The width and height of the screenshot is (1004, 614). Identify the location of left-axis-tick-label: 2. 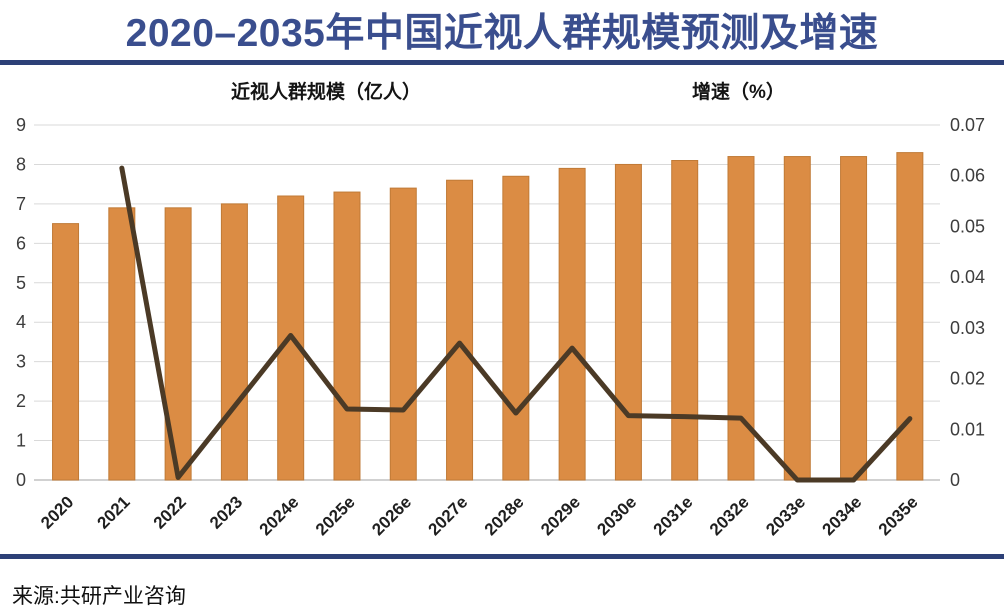
(21, 401).